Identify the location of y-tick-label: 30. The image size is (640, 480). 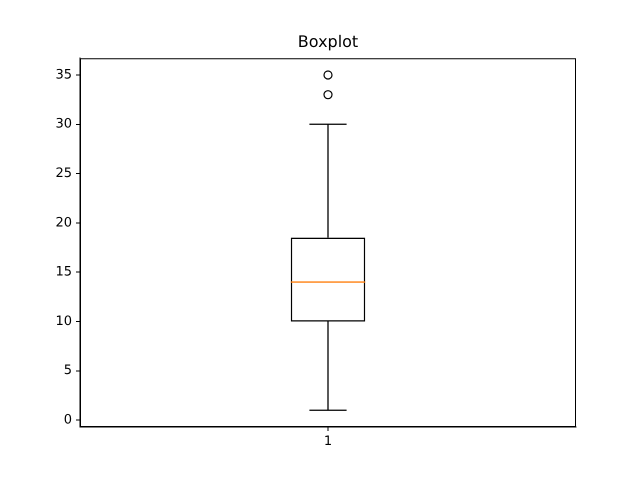
(63, 124).